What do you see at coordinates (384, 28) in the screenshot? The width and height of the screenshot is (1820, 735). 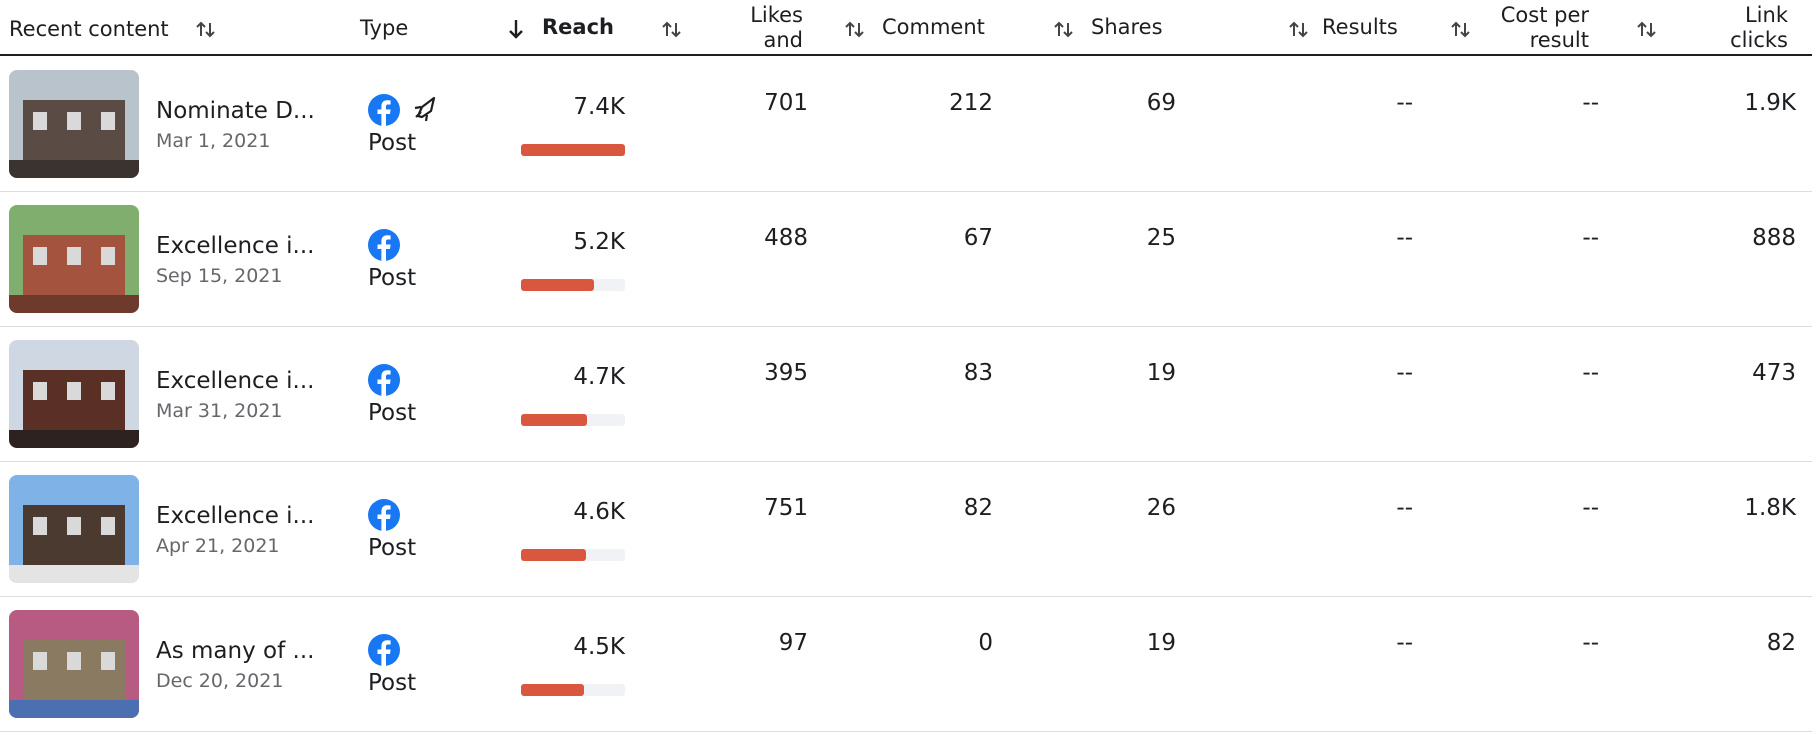 I see `header-label: Type` at bounding box center [384, 28].